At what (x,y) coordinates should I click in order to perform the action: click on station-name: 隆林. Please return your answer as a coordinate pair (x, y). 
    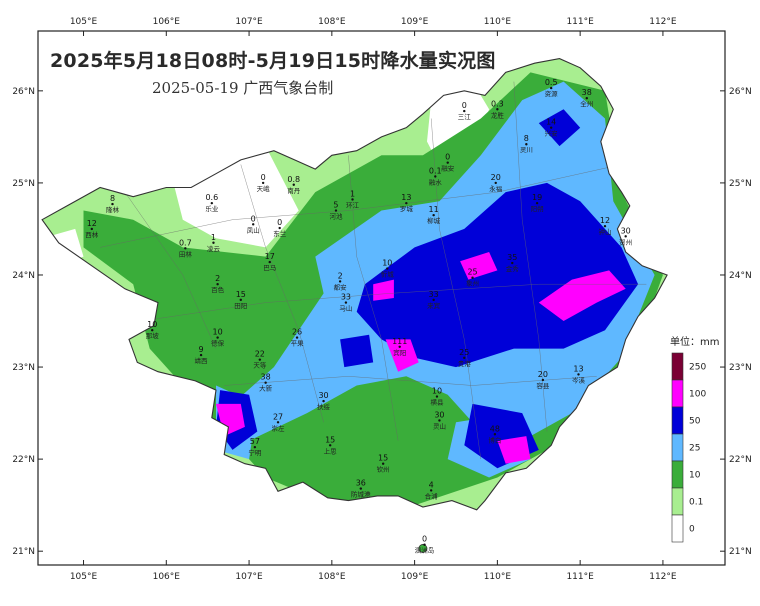
    Looking at the image, I should click on (113, 209).